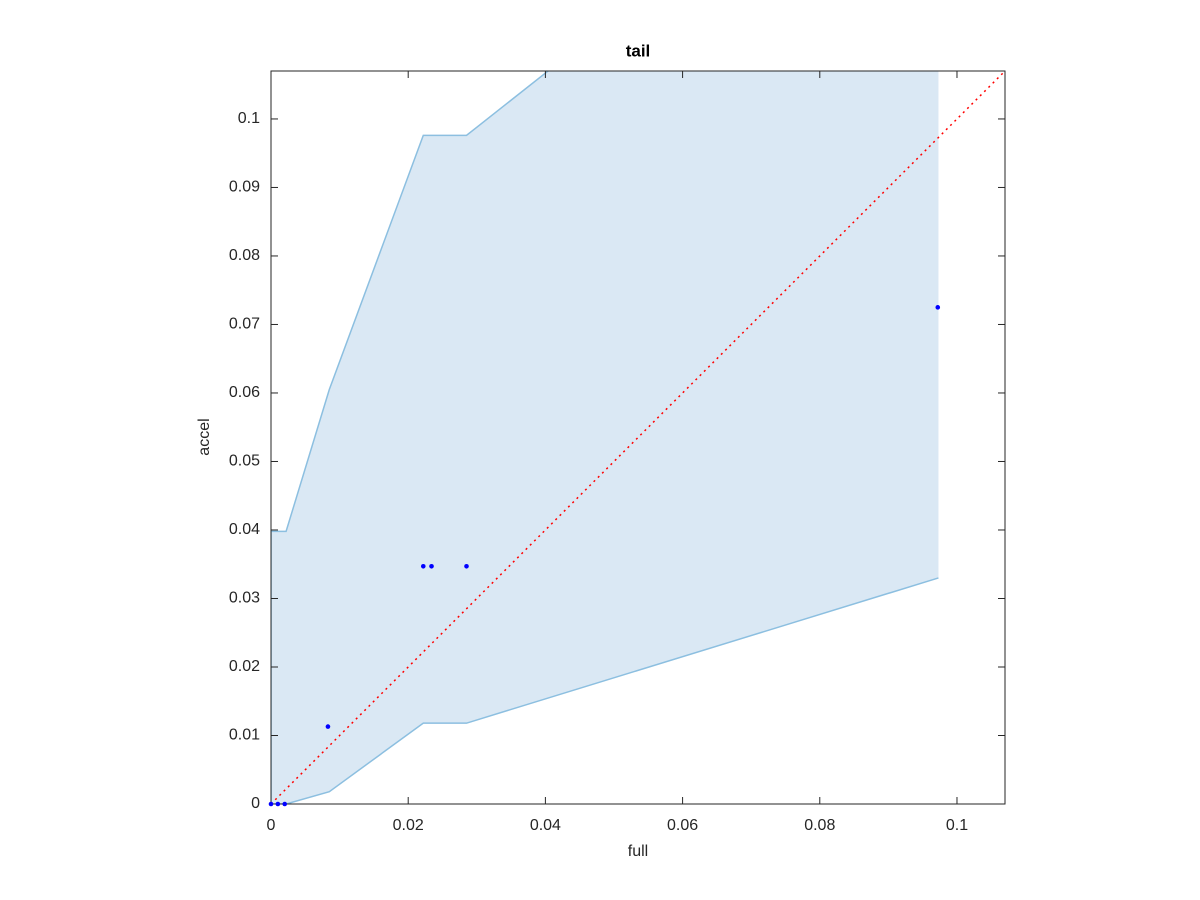 This screenshot has width=1200, height=900. I want to click on x-tick-label: 0.02, so click(408, 825).